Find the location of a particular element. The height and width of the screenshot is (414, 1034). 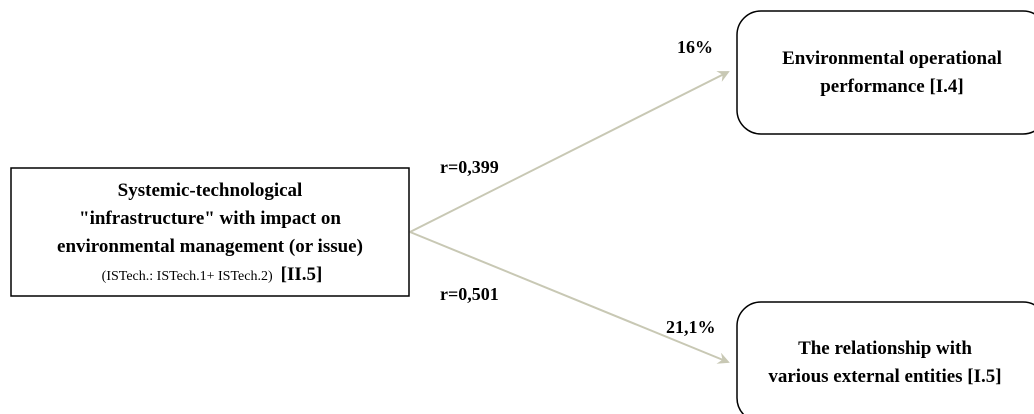

target-node-top-box is located at coordinates (885, 72).